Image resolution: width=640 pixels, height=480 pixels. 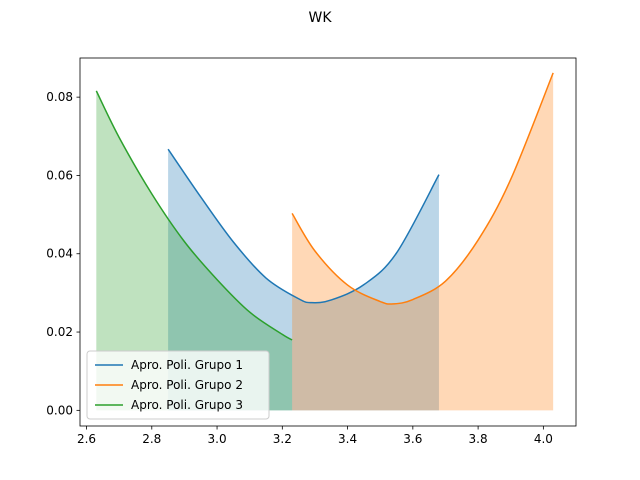 What do you see at coordinates (59, 254) in the screenshot?
I see `y-tick-label: 0.04` at bounding box center [59, 254].